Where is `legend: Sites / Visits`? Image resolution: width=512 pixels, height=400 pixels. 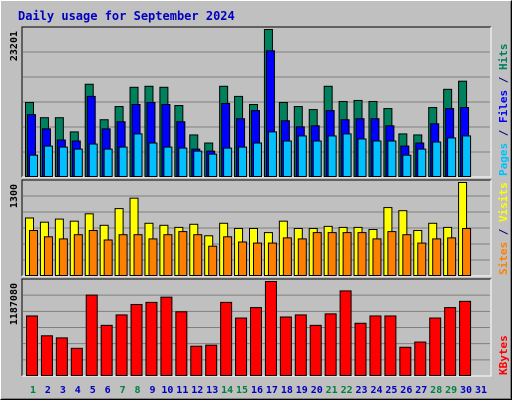 legend: Sites / Visits is located at coordinates (503, 228).